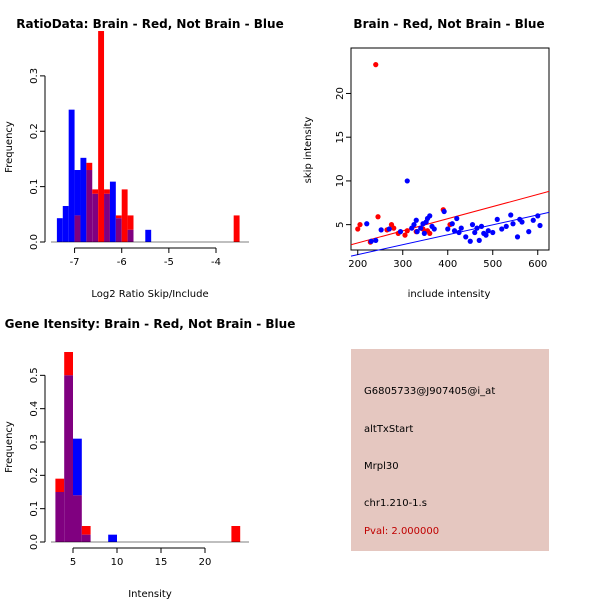 The width and height of the screenshot is (600, 600). I want to click on gene-histogram-y-tick-label: 0.0, so click(34, 542).